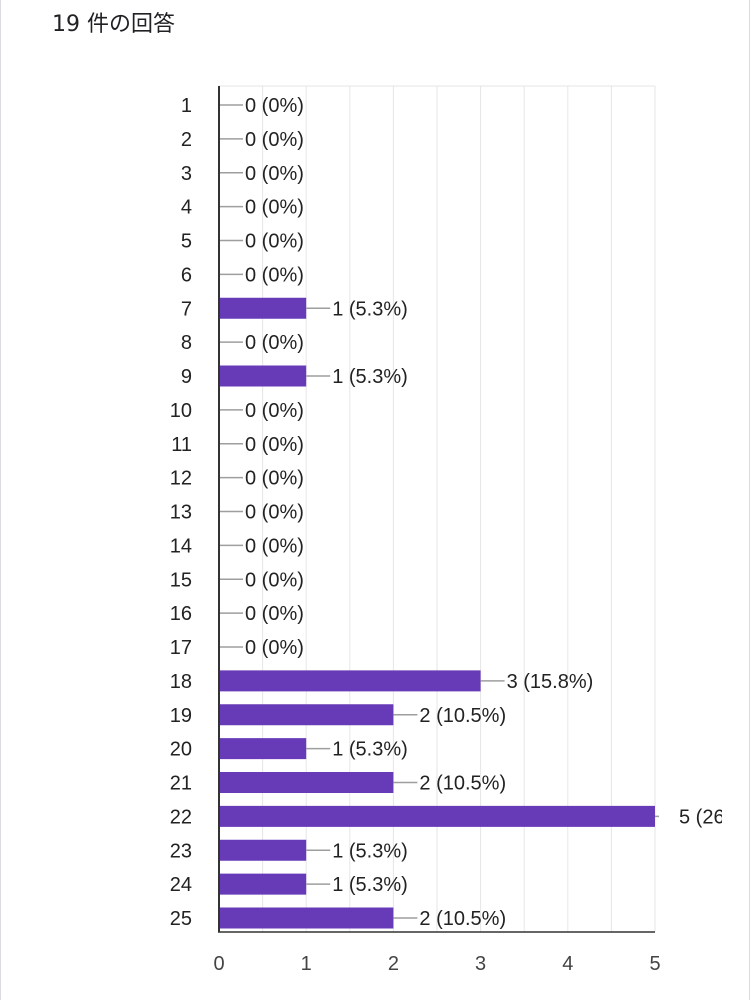 The height and width of the screenshot is (1000, 750). I want to click on y-tick-label: 8, so click(186, 343).